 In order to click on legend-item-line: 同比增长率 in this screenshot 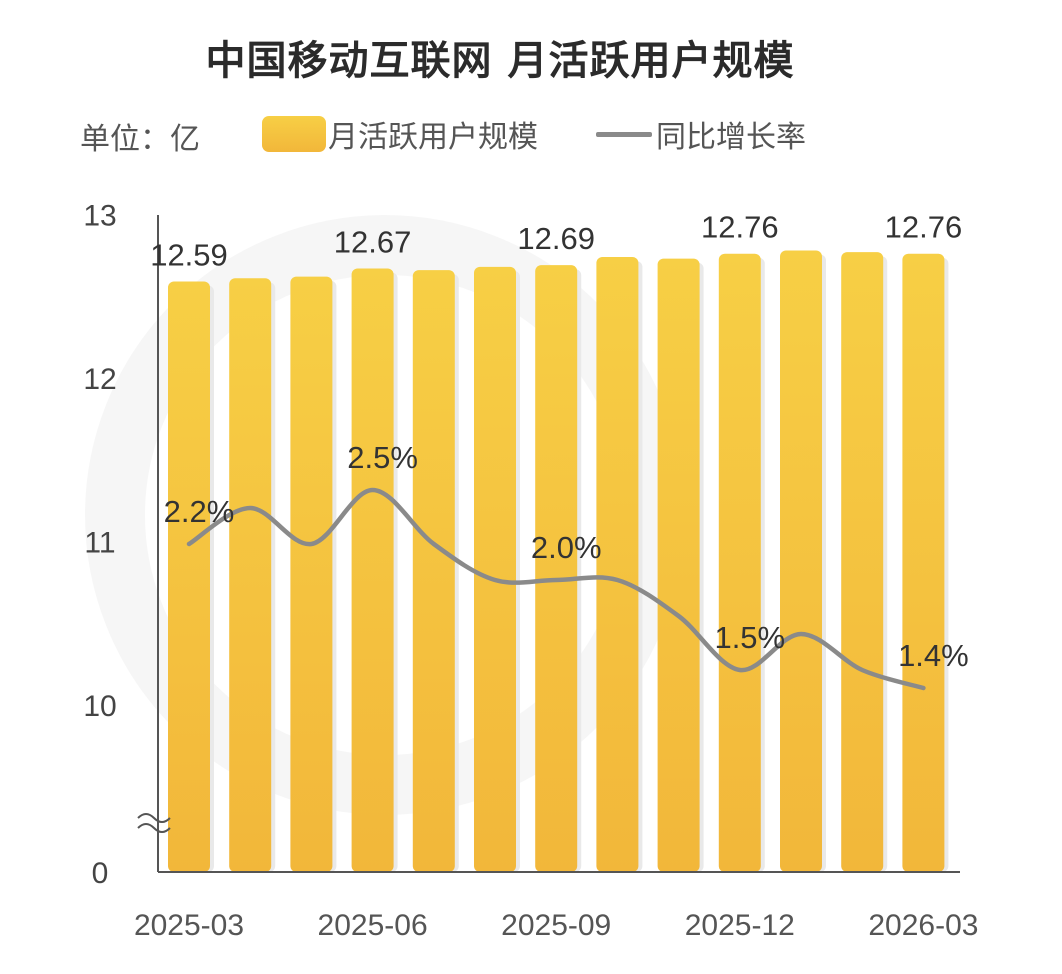, I will do `click(701, 134)`.